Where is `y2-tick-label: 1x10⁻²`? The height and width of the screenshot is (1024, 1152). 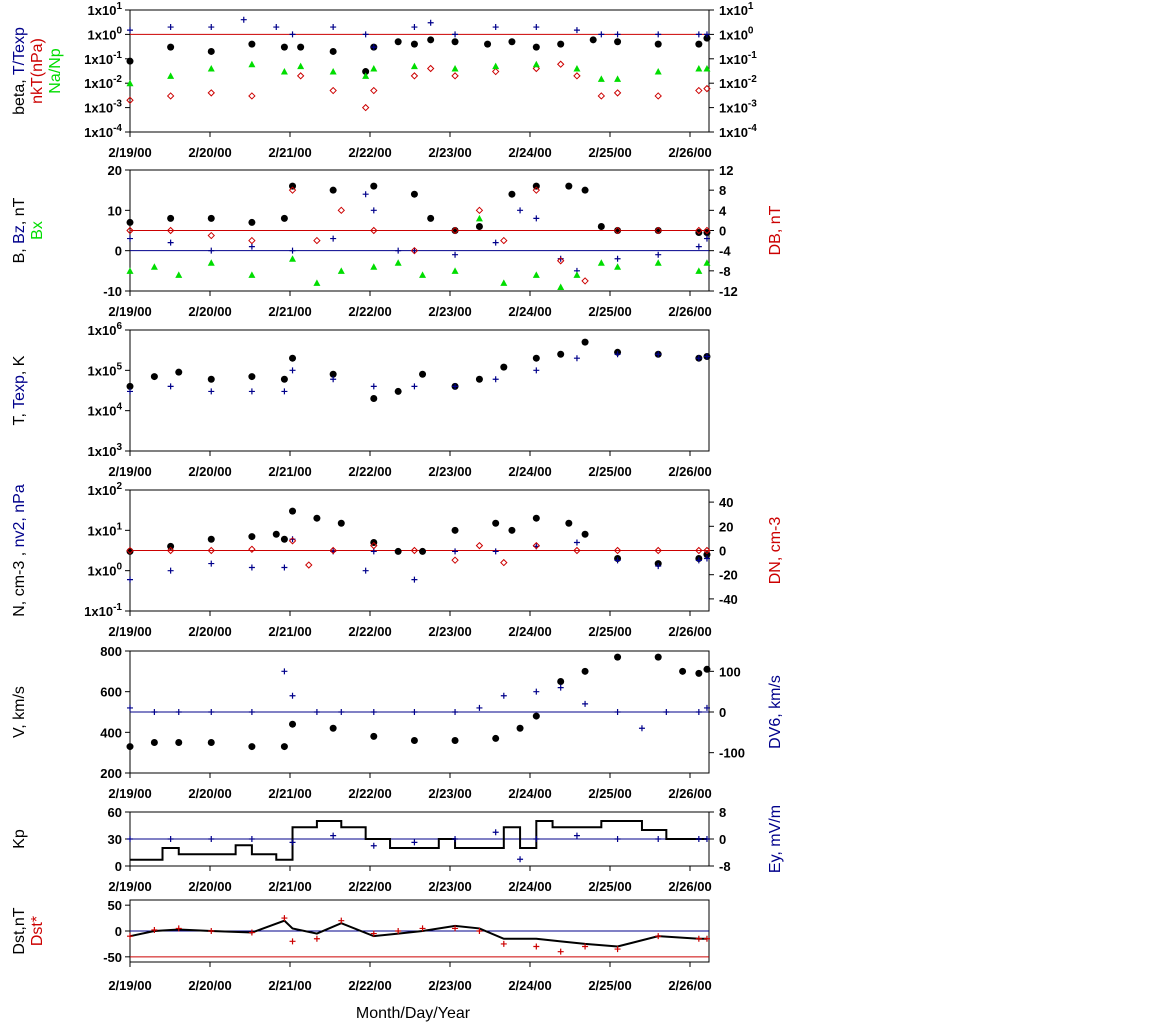
y2-tick-label: 1x10⁻² is located at coordinates (738, 82).